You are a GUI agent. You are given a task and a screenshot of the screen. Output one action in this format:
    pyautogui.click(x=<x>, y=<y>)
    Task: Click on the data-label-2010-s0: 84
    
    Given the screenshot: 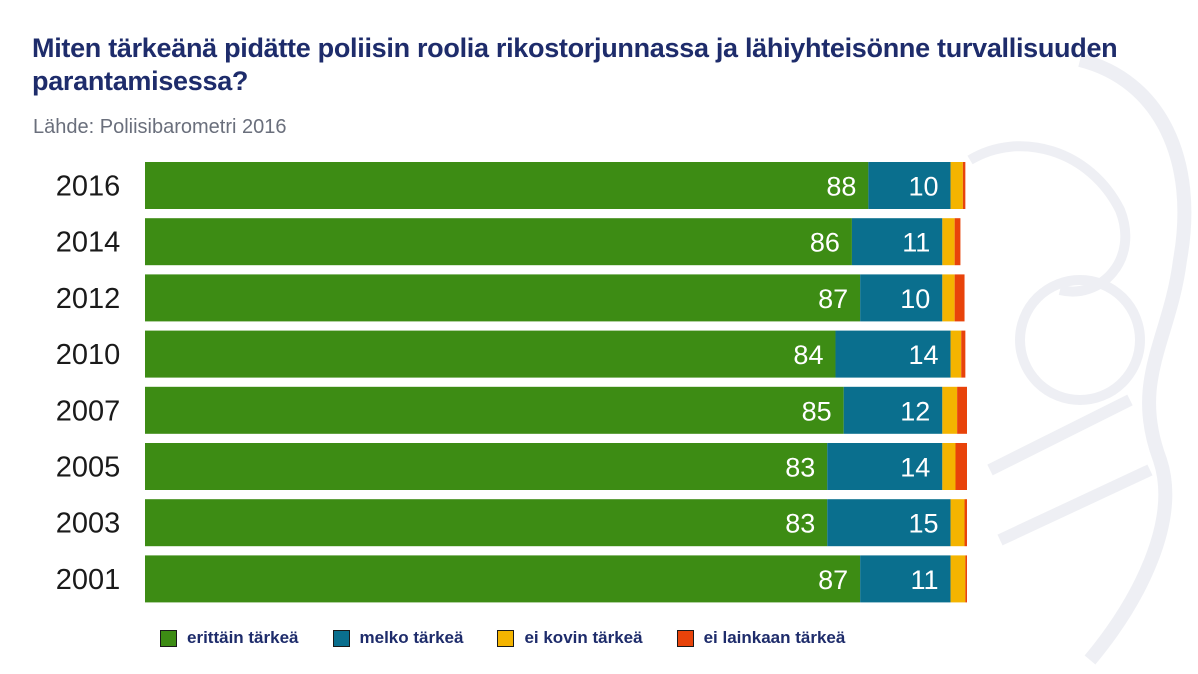 What is the action you would take?
    pyautogui.click(x=808, y=355)
    